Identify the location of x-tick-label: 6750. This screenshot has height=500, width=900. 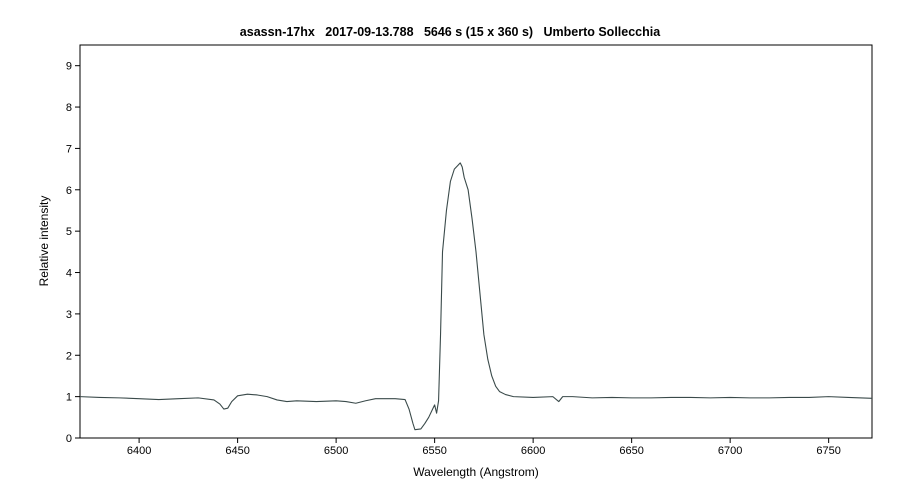
(828, 451).